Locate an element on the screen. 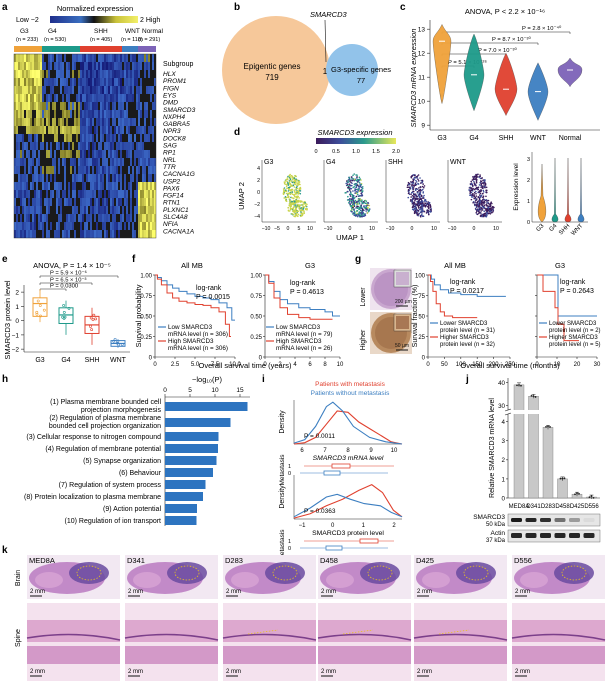 This screenshot has height=685, width=612. f-left-logrank: log-rank is located at coordinates (209, 288).